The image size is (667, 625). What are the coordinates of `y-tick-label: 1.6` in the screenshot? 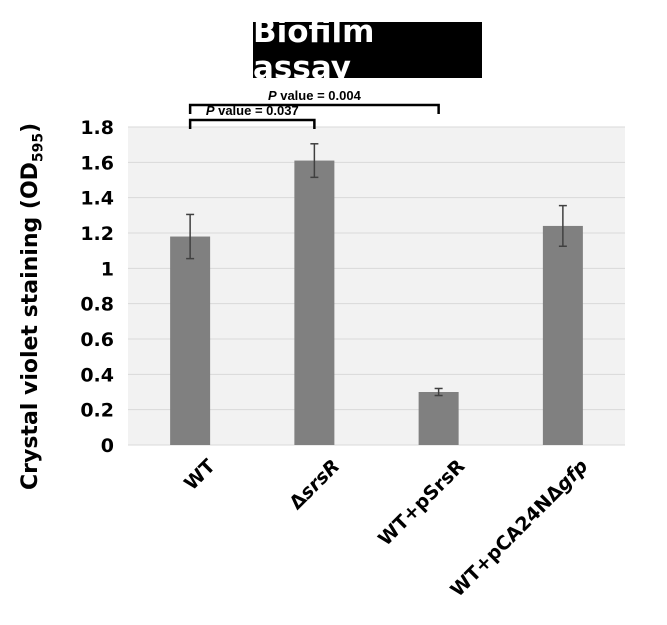 It's located at (97, 163).